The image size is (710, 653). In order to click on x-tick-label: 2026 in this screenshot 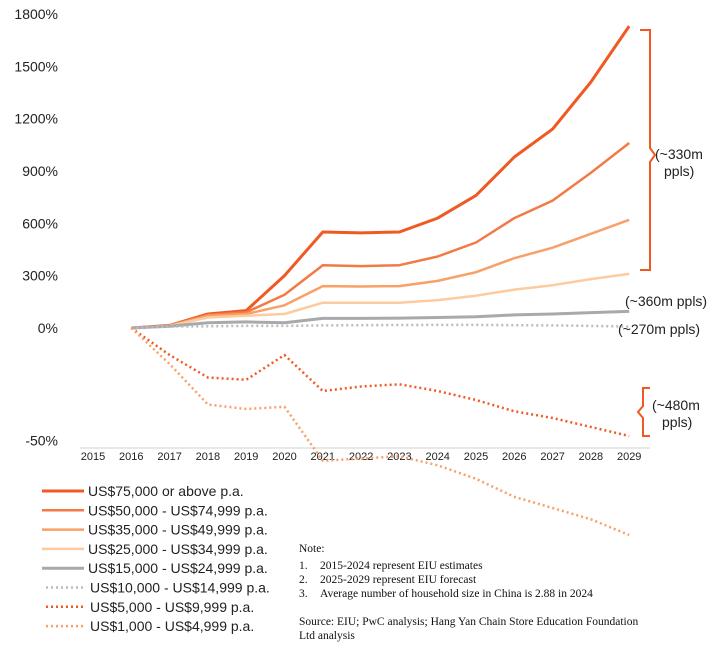, I will do `click(514, 457)`.